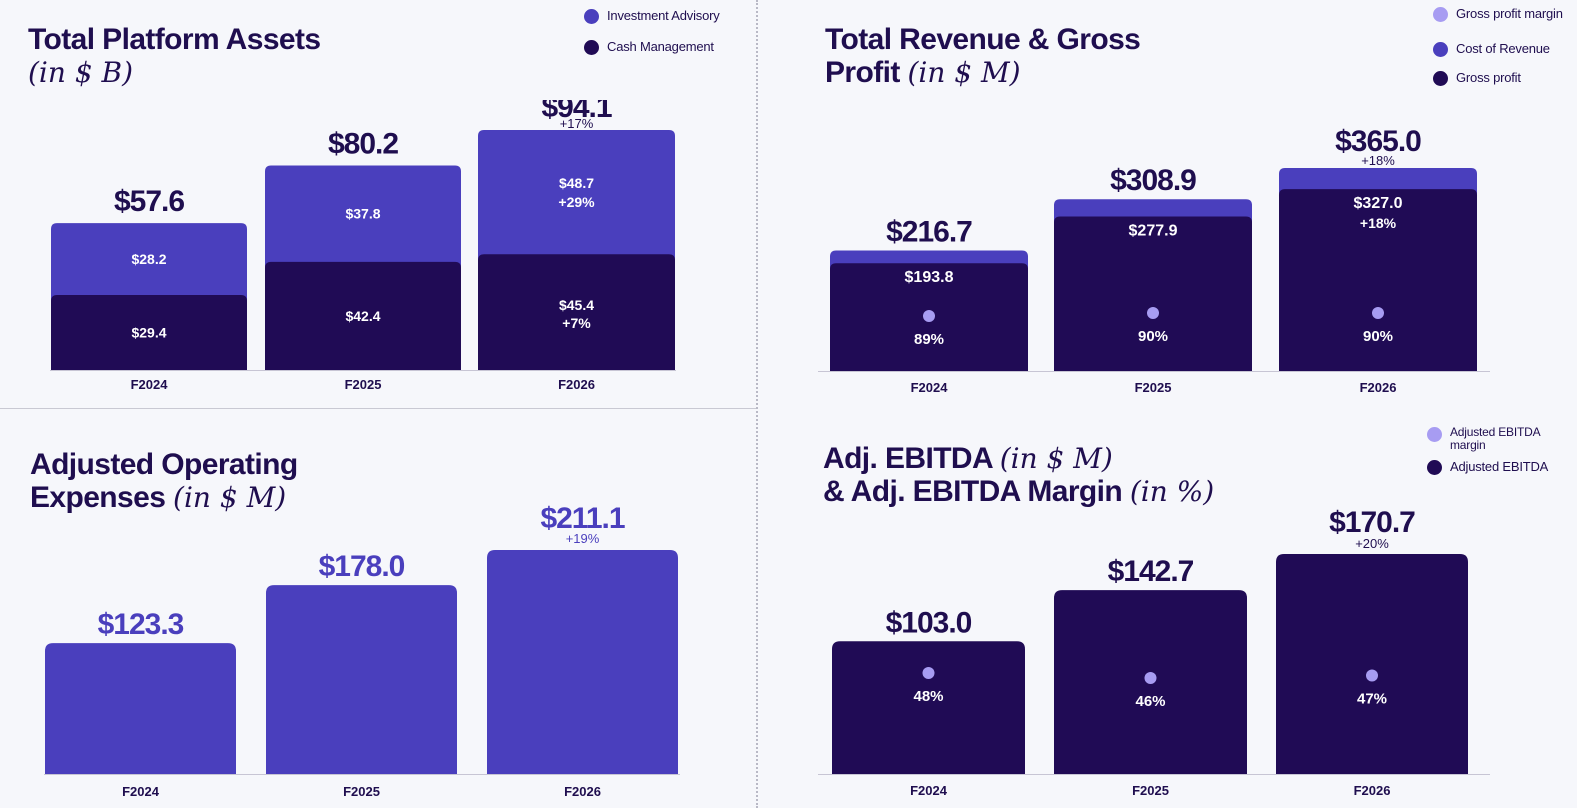 This screenshot has height=808, width=1577. I want to click on ebitda-legend: Adjusted EBITDA margin Adjusted EBITDA, so click(1488, 450).